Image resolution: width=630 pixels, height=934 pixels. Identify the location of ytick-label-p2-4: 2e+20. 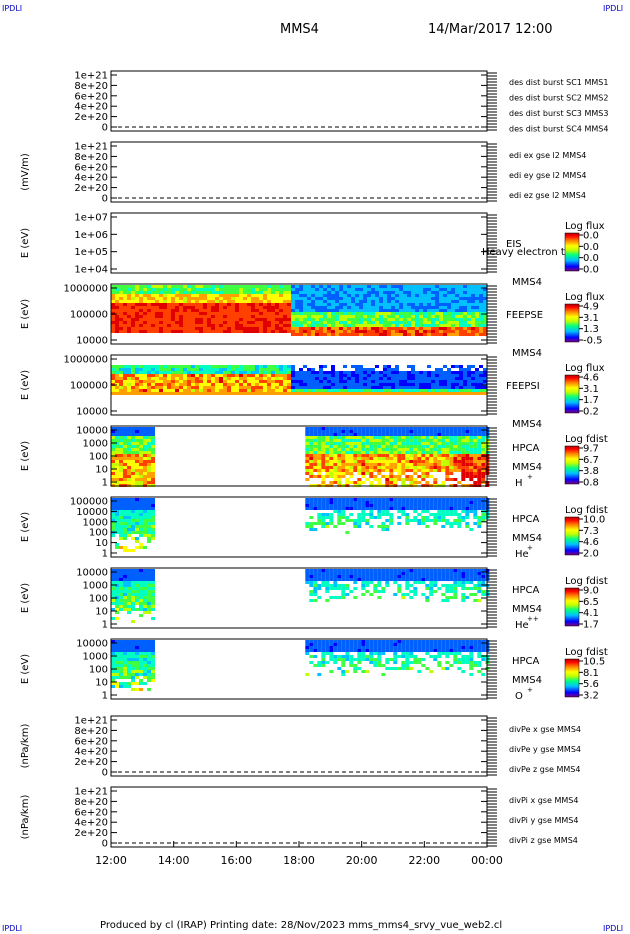
(91, 188).